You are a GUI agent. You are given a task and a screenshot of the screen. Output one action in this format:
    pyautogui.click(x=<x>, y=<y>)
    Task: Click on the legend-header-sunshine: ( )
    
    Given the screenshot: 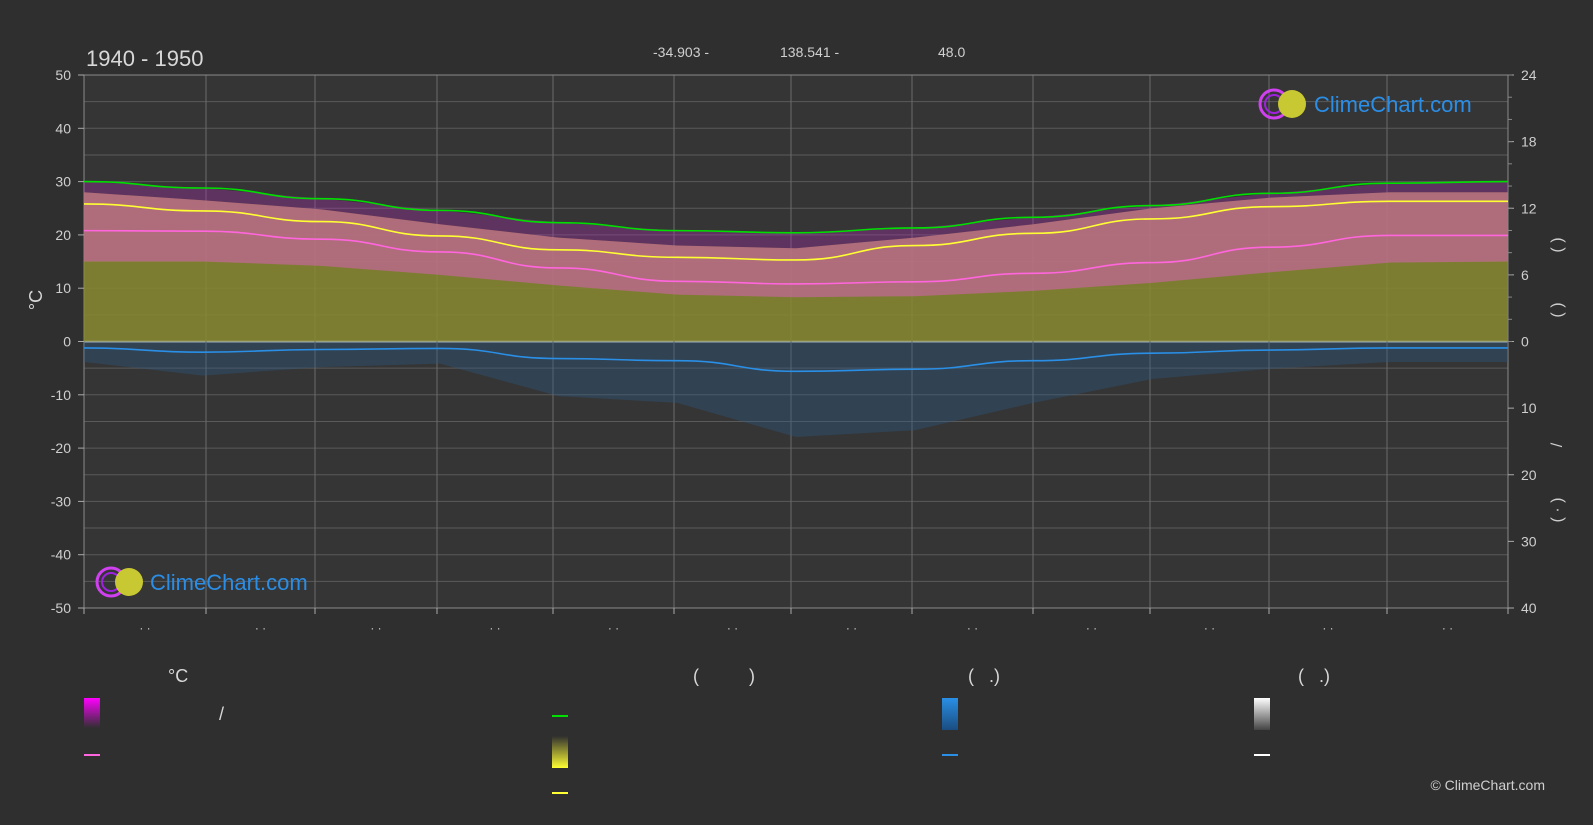 What is the action you would take?
    pyautogui.click(x=724, y=676)
    